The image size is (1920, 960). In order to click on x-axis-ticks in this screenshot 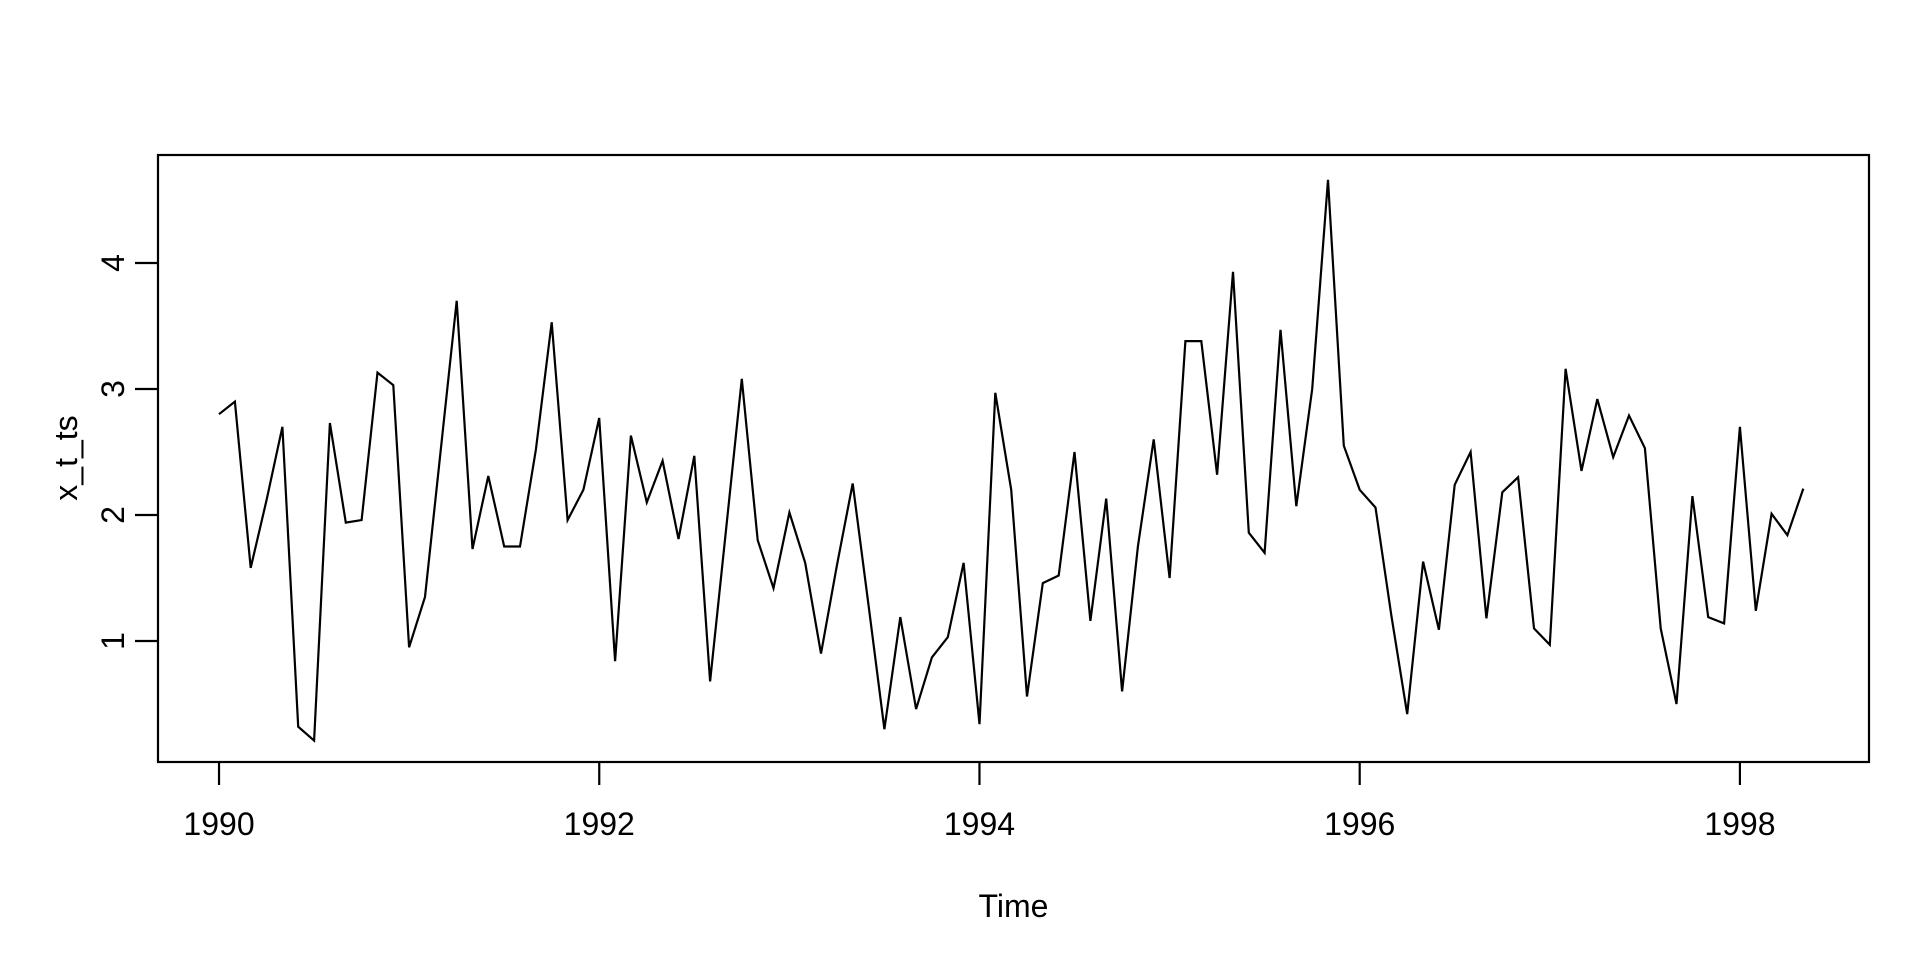, I will do `click(979, 773)`.